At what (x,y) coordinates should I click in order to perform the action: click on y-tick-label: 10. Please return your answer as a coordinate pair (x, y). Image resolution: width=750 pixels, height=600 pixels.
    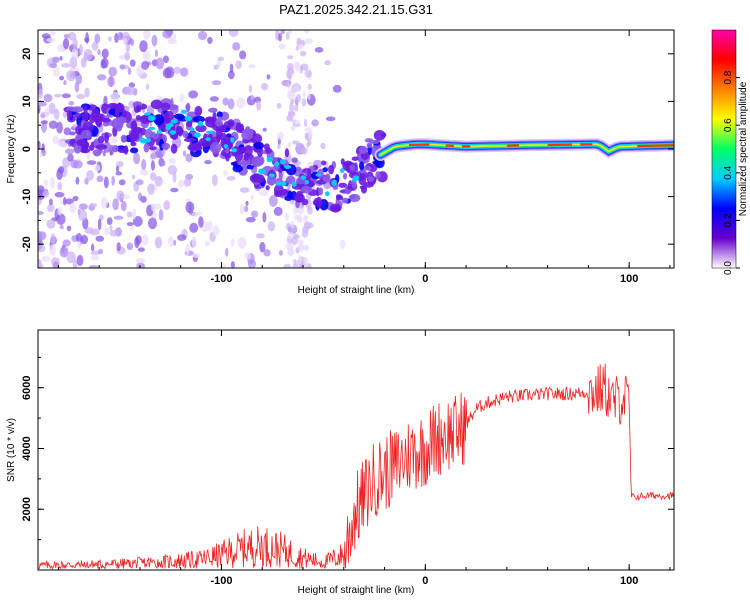
    Looking at the image, I should click on (27, 101).